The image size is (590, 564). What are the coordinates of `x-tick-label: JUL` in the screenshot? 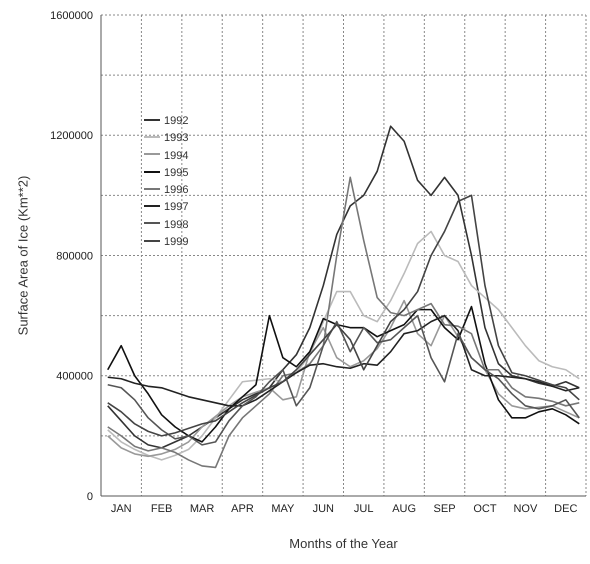 It's located at (364, 508).